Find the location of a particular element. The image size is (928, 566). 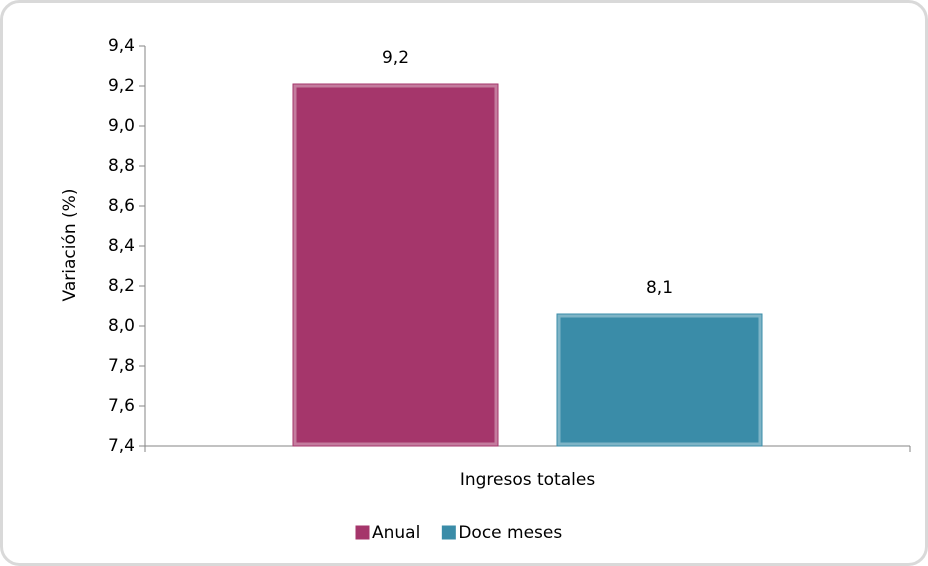

y-tick-label: 8,4 is located at coordinates (121, 246).